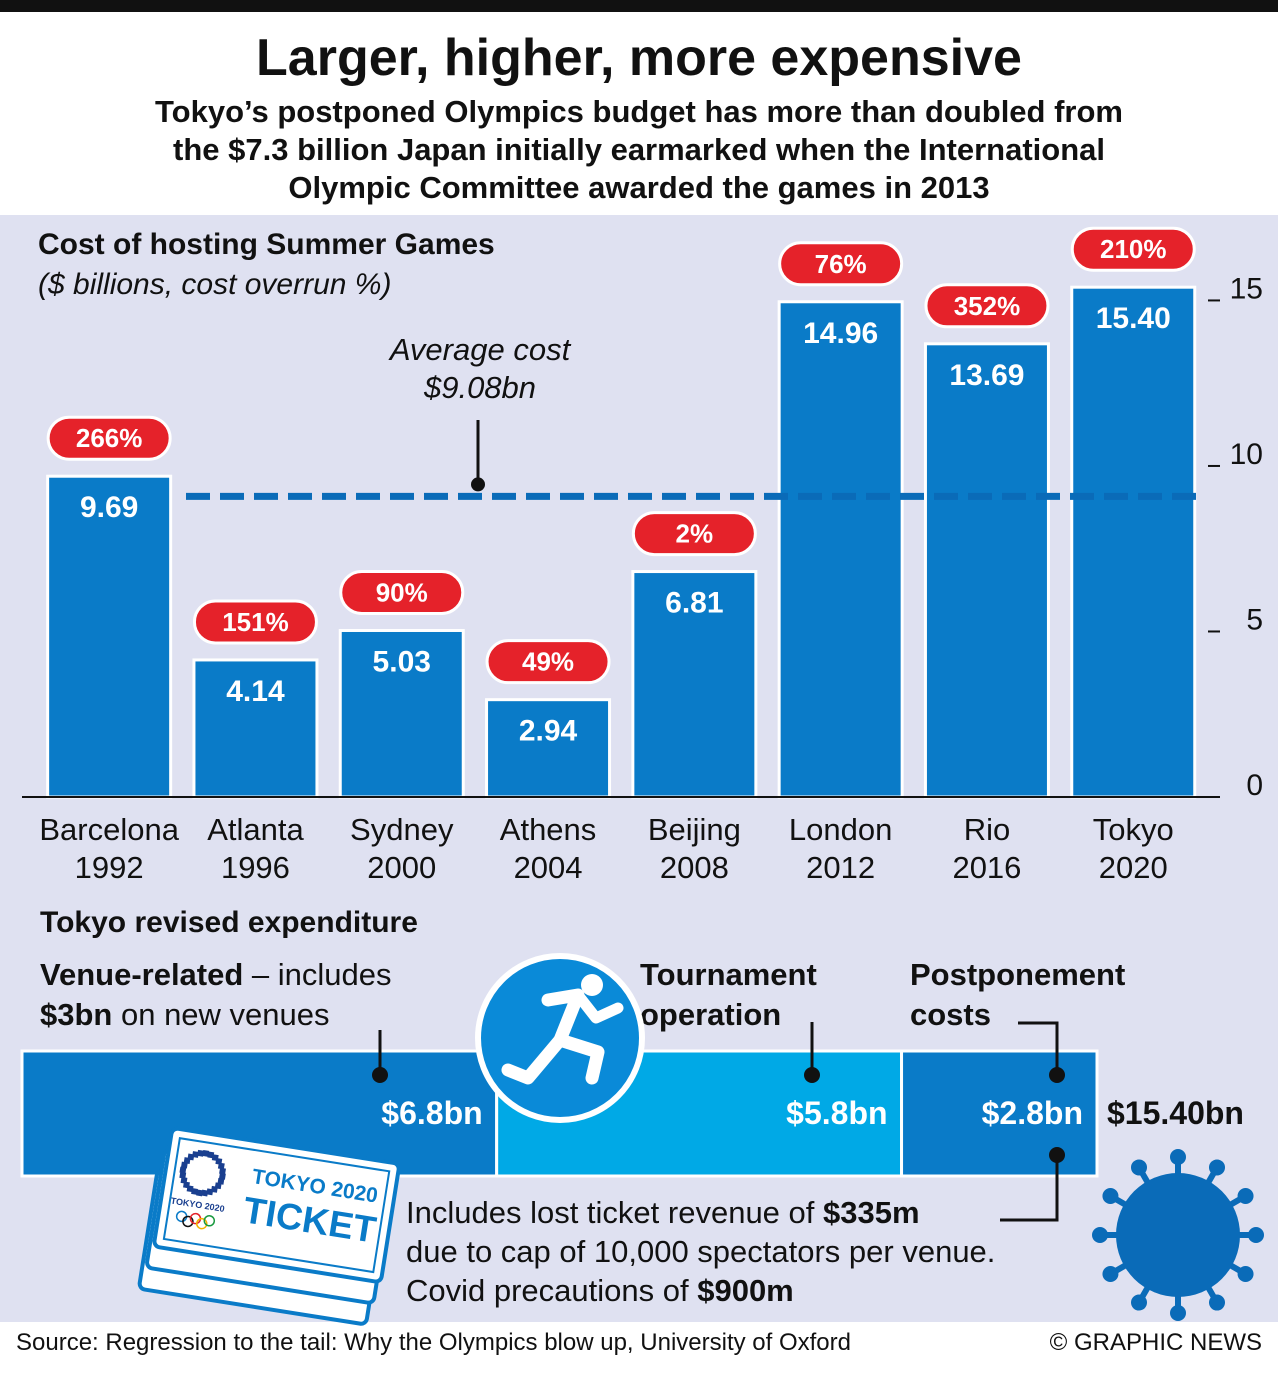  I want to click on series-note: – includes, so click(317, 974).